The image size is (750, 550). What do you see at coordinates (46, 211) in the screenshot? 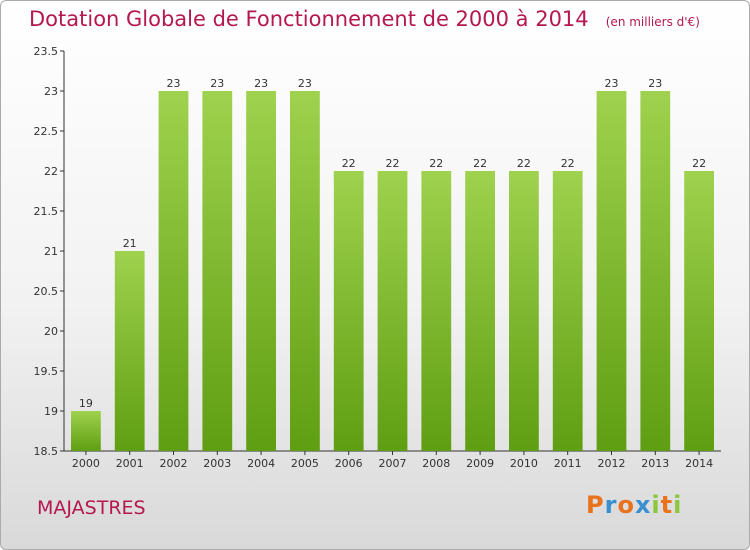
I see `y-tick-label: 21.5` at bounding box center [46, 211].